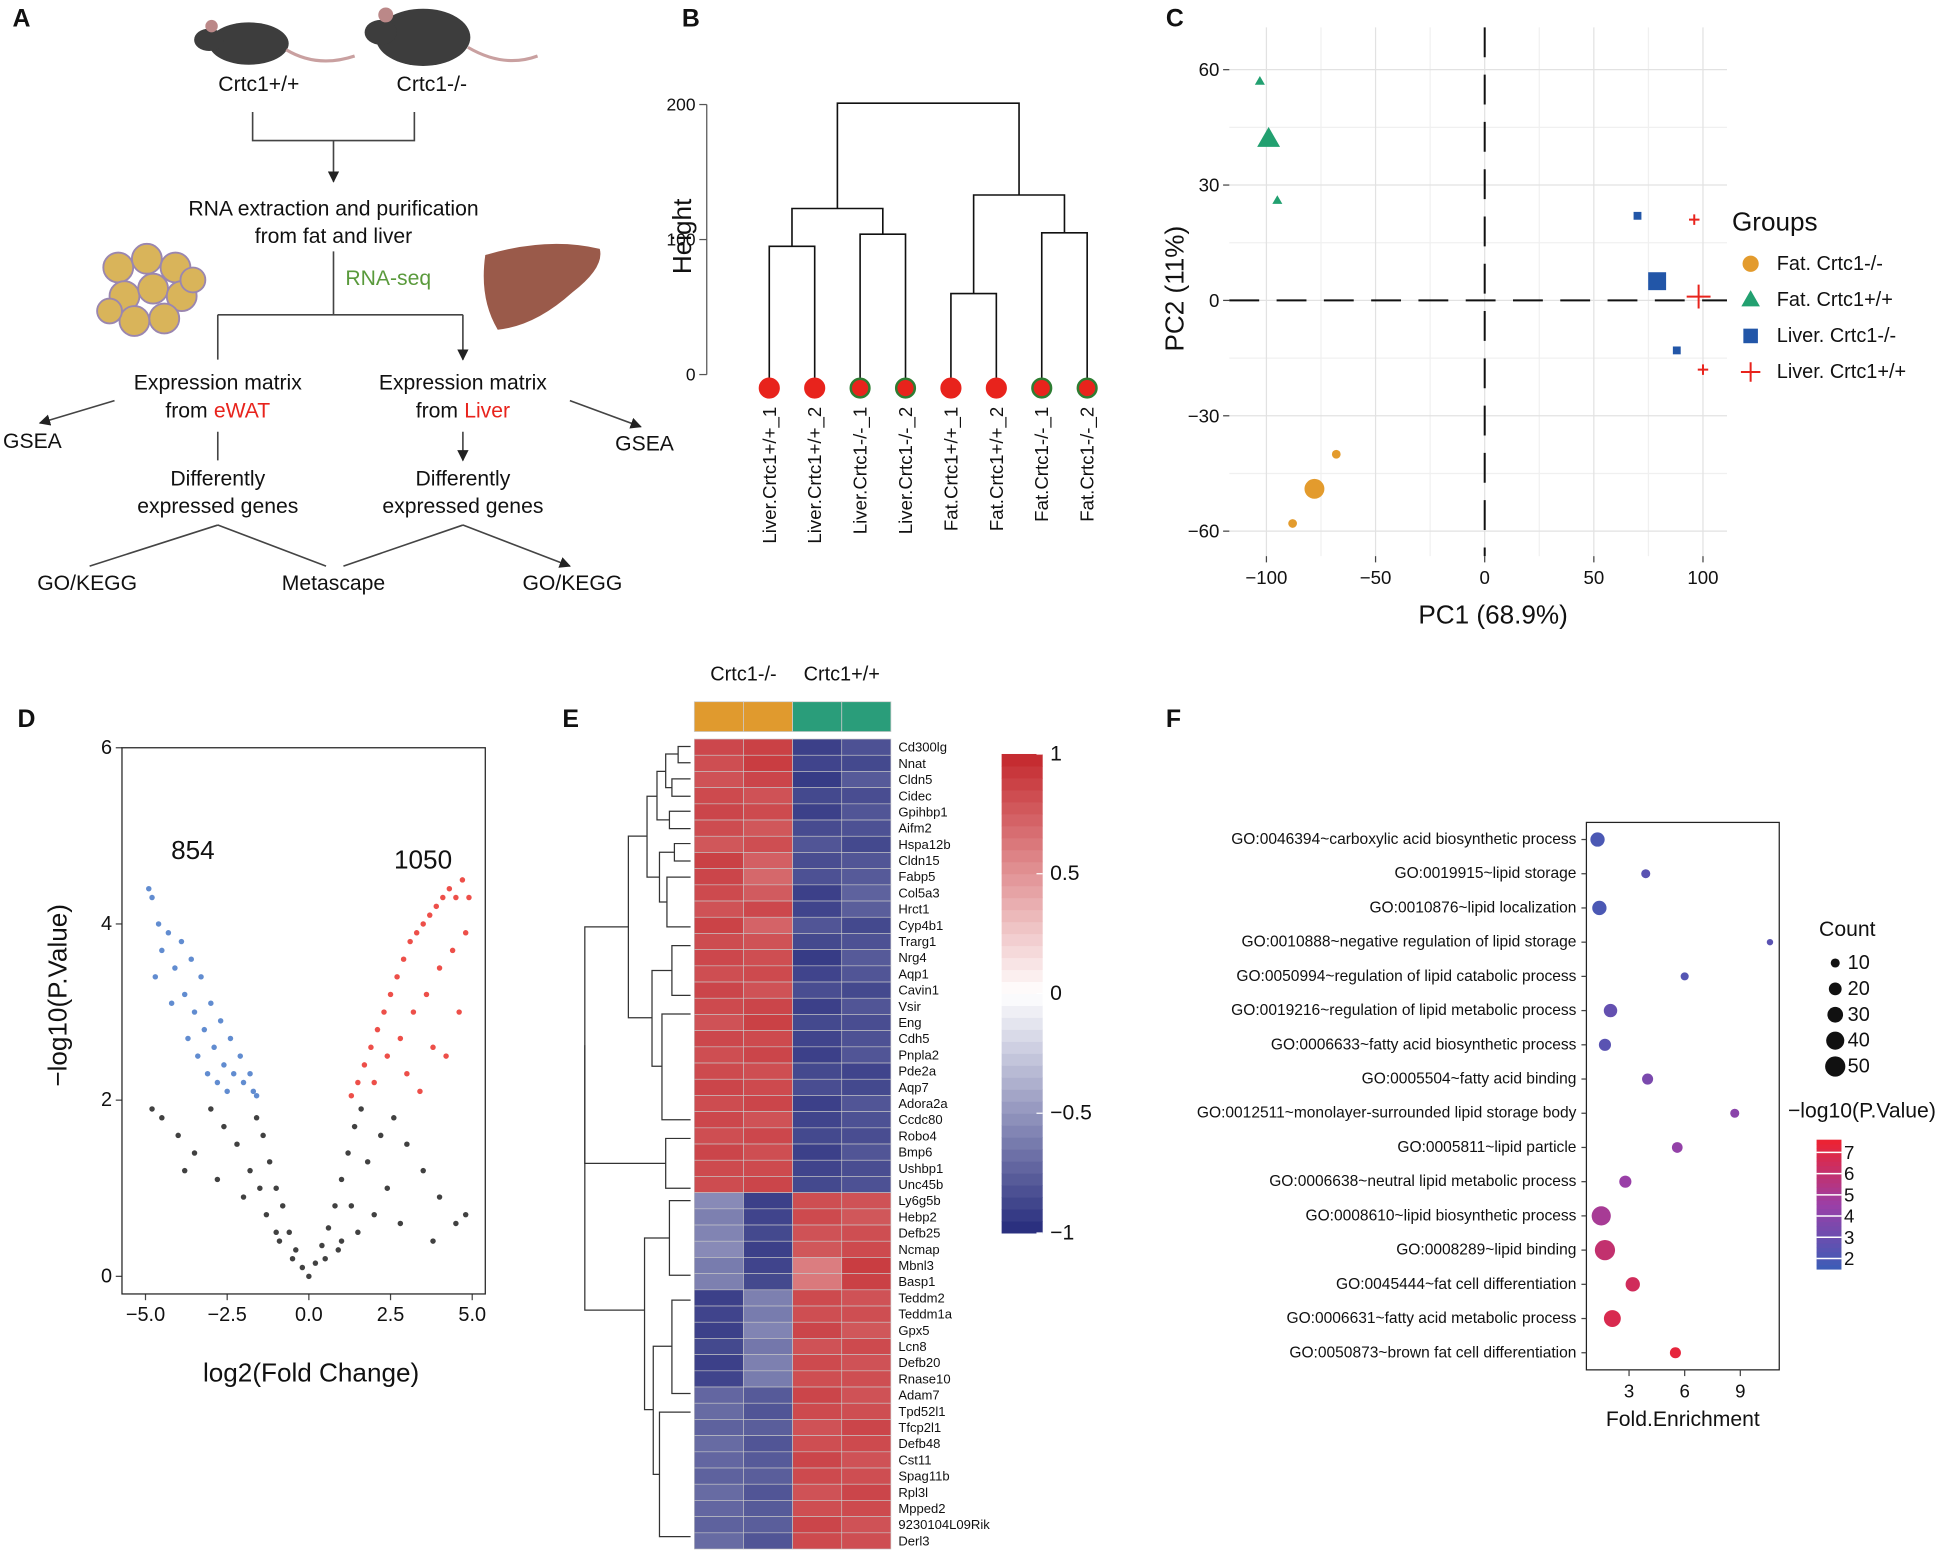  What do you see at coordinates (333, 209) in the screenshot?
I see `step-label: RNA extraction and purification` at bounding box center [333, 209].